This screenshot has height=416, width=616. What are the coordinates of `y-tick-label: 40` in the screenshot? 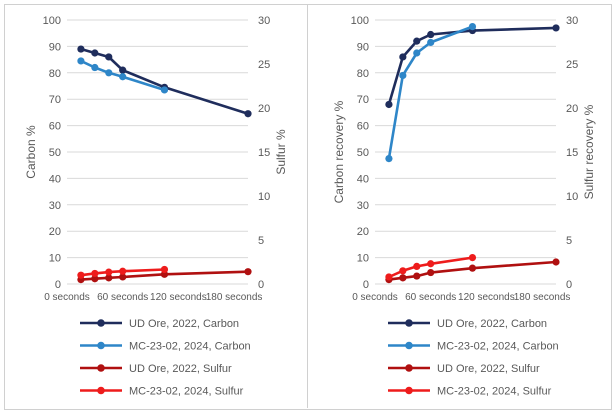 It's located at (55, 179).